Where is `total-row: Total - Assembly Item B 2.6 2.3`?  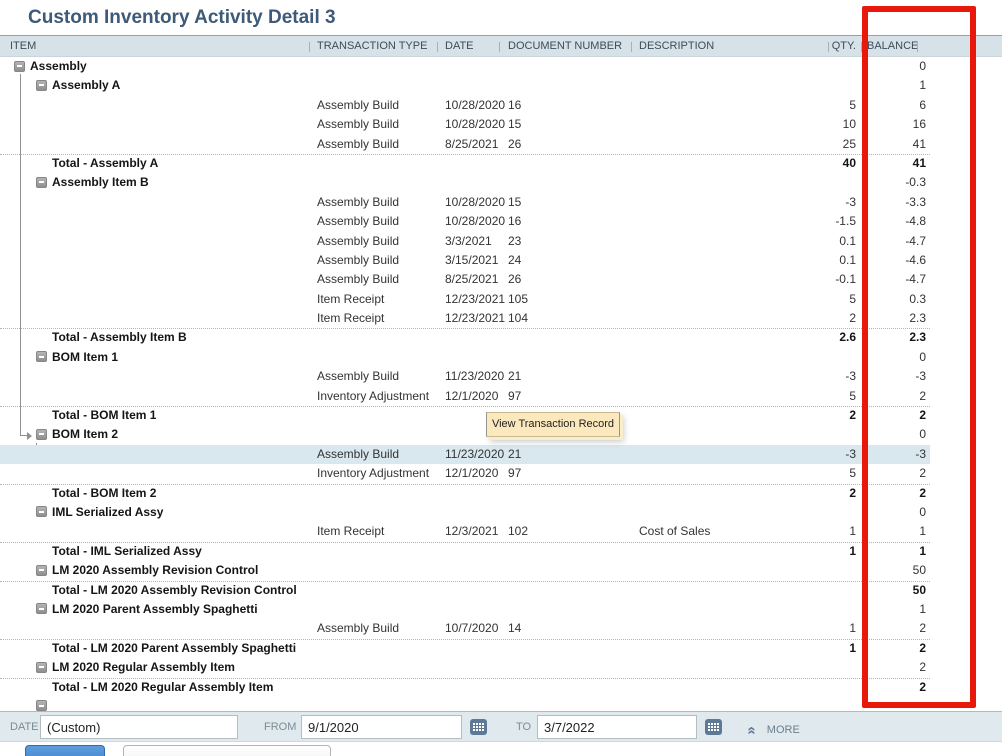 total-row: Total - Assembly Item B 2.6 2.3 is located at coordinates (501, 337).